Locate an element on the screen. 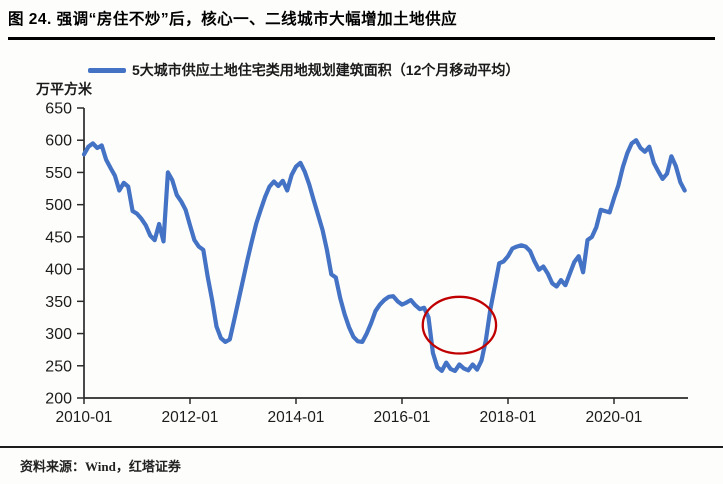 The width and height of the screenshot is (723, 484). chart-legend: 5大城市供应土地住宅类用地规划建筑面积（12个月移动平均） is located at coordinates (303, 70).